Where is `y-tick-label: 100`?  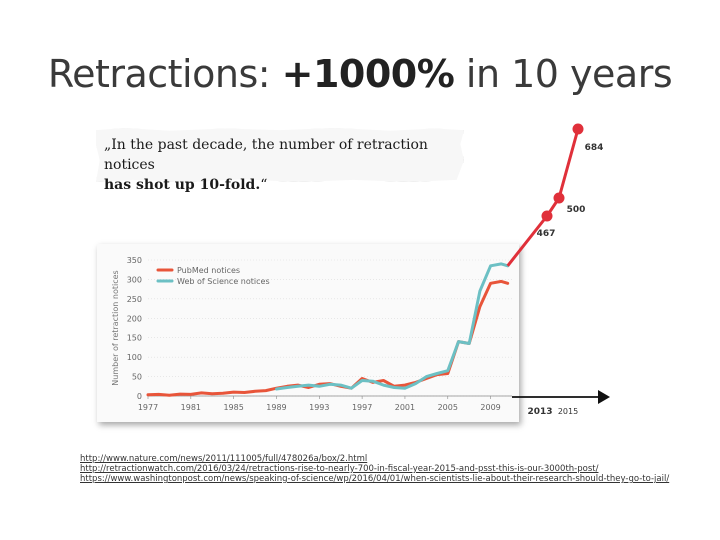 y-tick-label: 100 is located at coordinates (134, 357).